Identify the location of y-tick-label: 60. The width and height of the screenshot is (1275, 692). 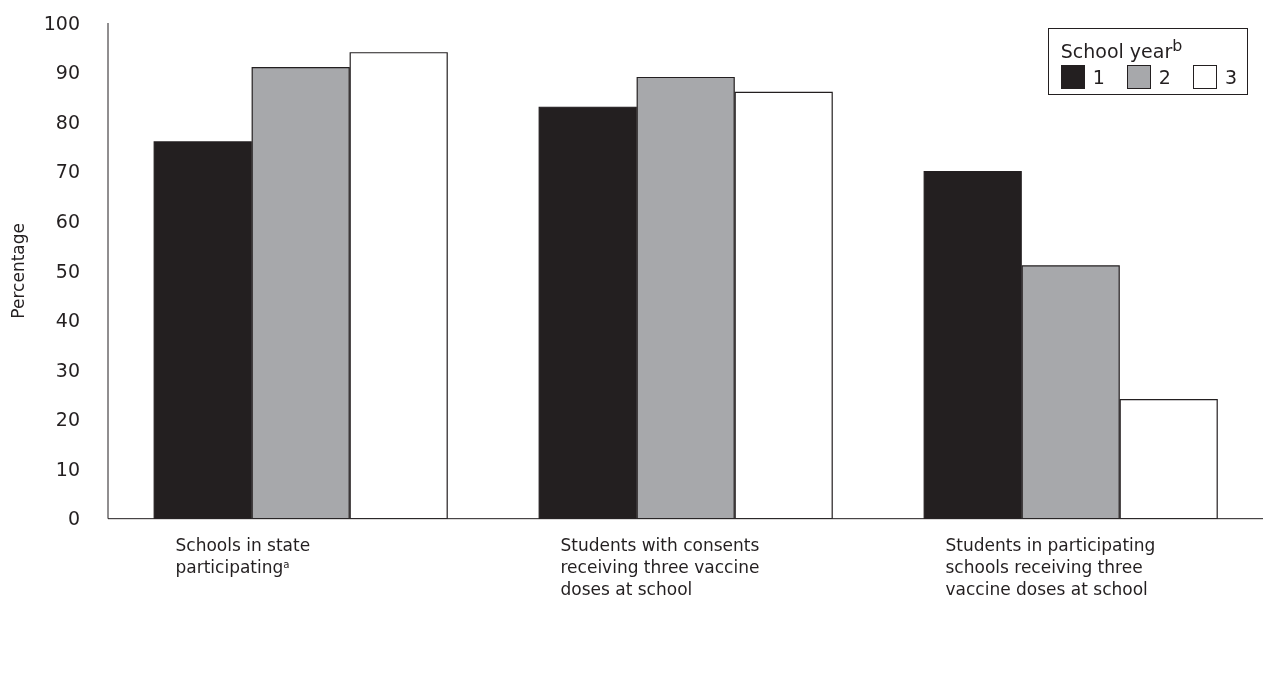
(67, 221).